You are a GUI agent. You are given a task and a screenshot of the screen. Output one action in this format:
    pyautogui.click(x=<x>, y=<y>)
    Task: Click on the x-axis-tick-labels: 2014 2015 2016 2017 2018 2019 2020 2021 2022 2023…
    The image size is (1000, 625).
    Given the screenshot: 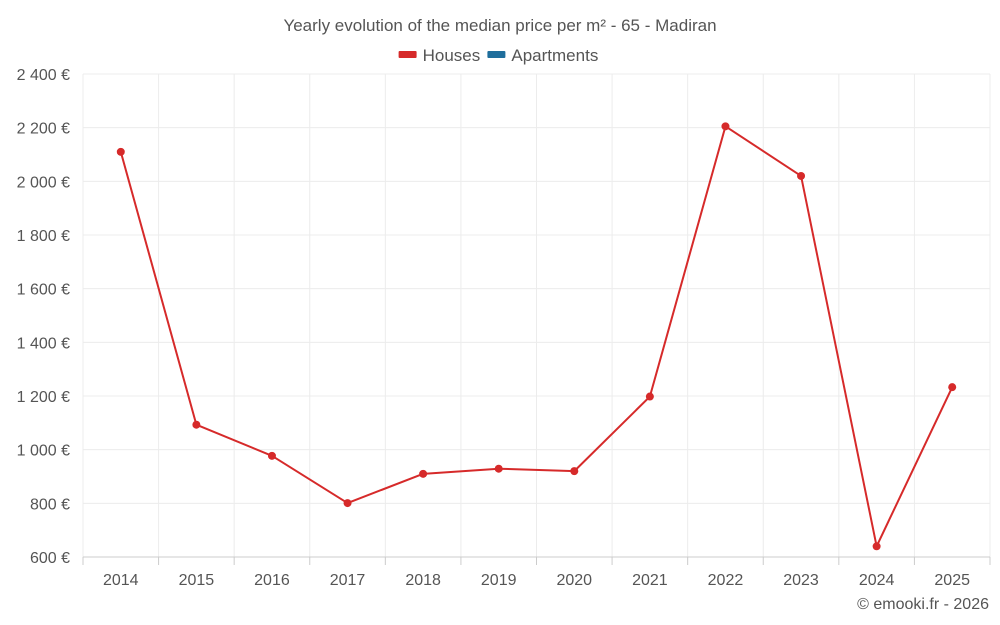 What is the action you would take?
    pyautogui.click(x=536, y=580)
    